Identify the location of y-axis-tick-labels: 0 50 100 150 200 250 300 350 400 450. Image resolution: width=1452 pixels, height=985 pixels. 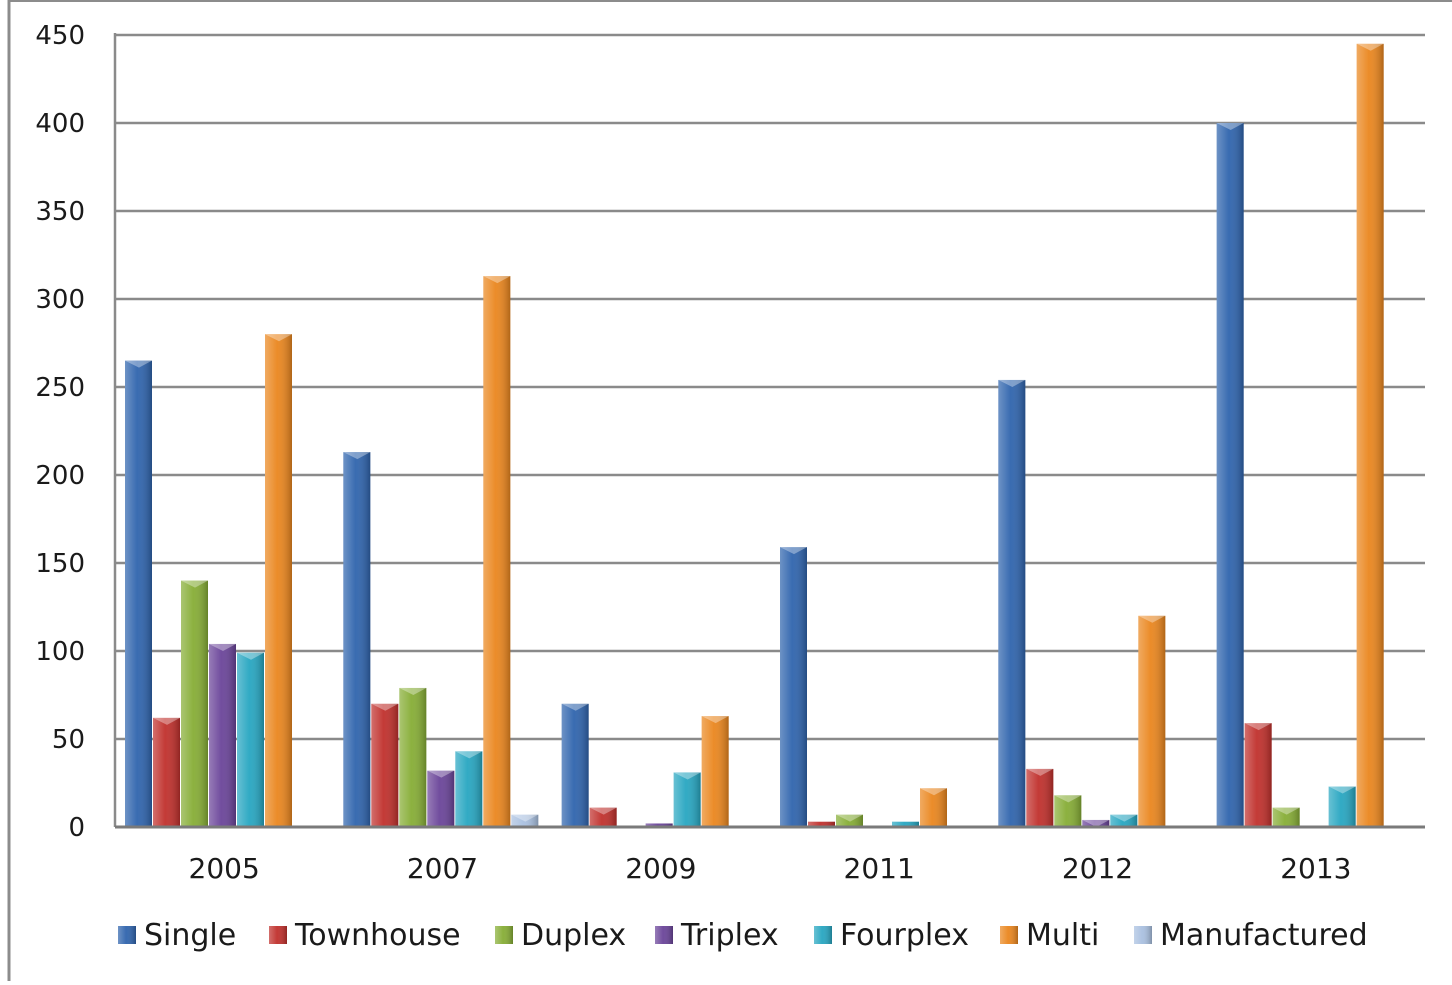
(60, 432).